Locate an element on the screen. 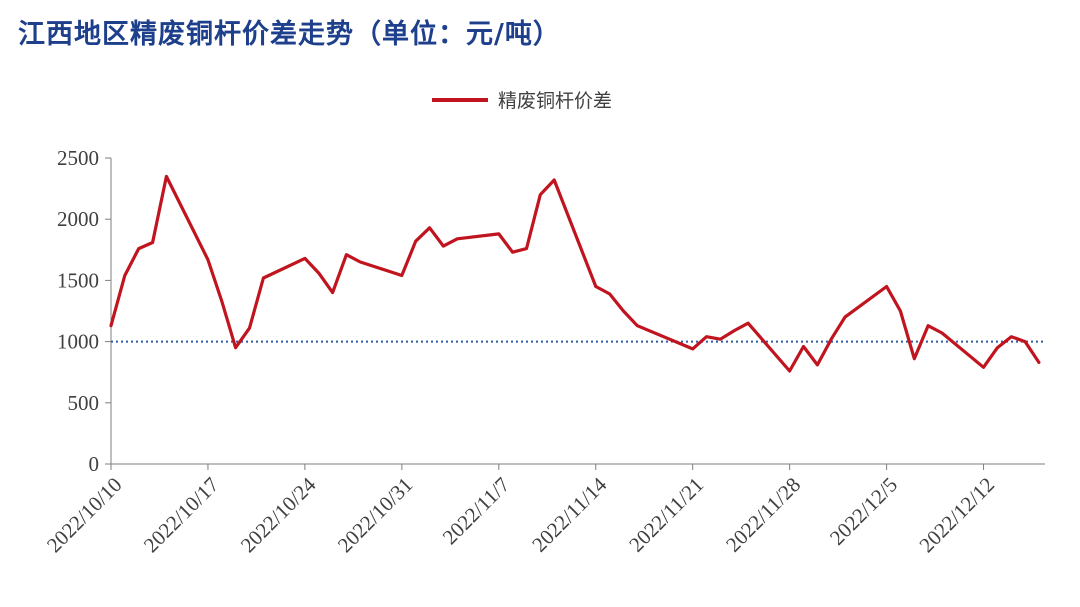 The height and width of the screenshot is (607, 1080). x-tick-label: 2022/10/10 is located at coordinates (84, 515).